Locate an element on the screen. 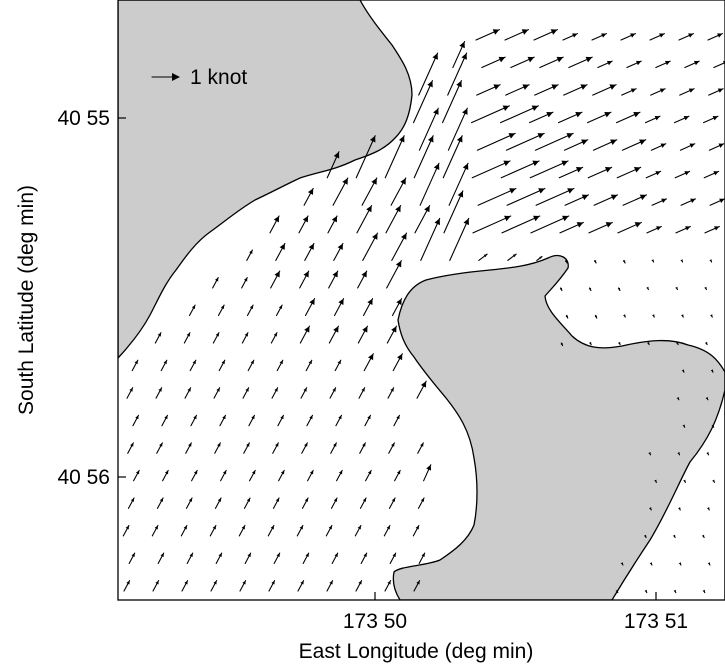  x-tick-label-173-51: 173 51 is located at coordinates (656, 621).